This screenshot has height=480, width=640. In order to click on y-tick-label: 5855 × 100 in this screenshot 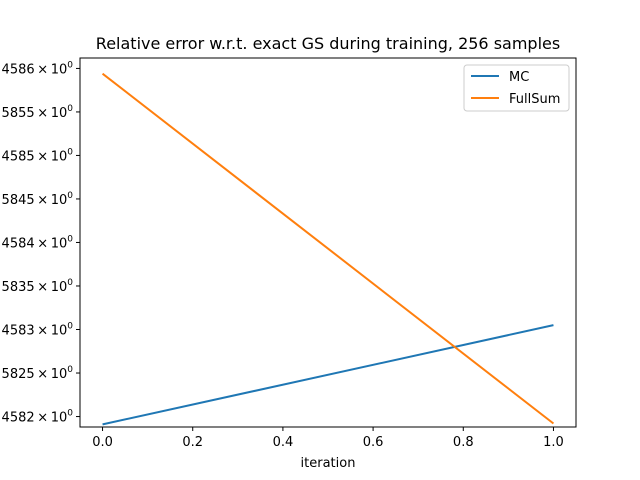, I will do `click(38, 112)`.